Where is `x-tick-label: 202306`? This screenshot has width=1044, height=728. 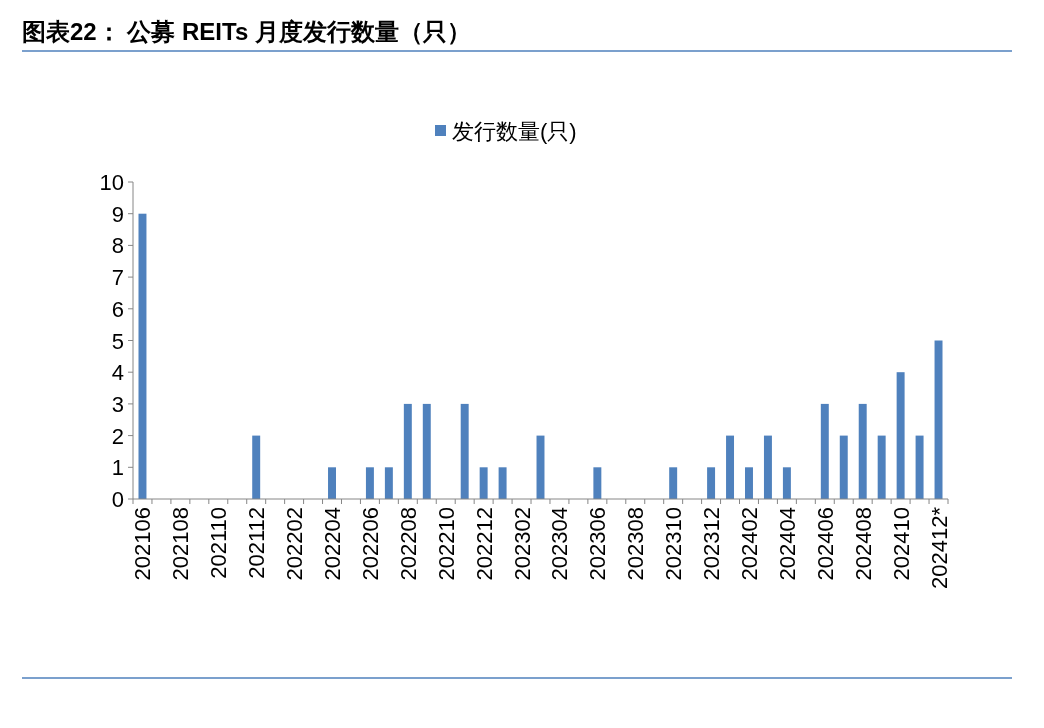
x-tick-label: 202306 is located at coordinates (598, 544).